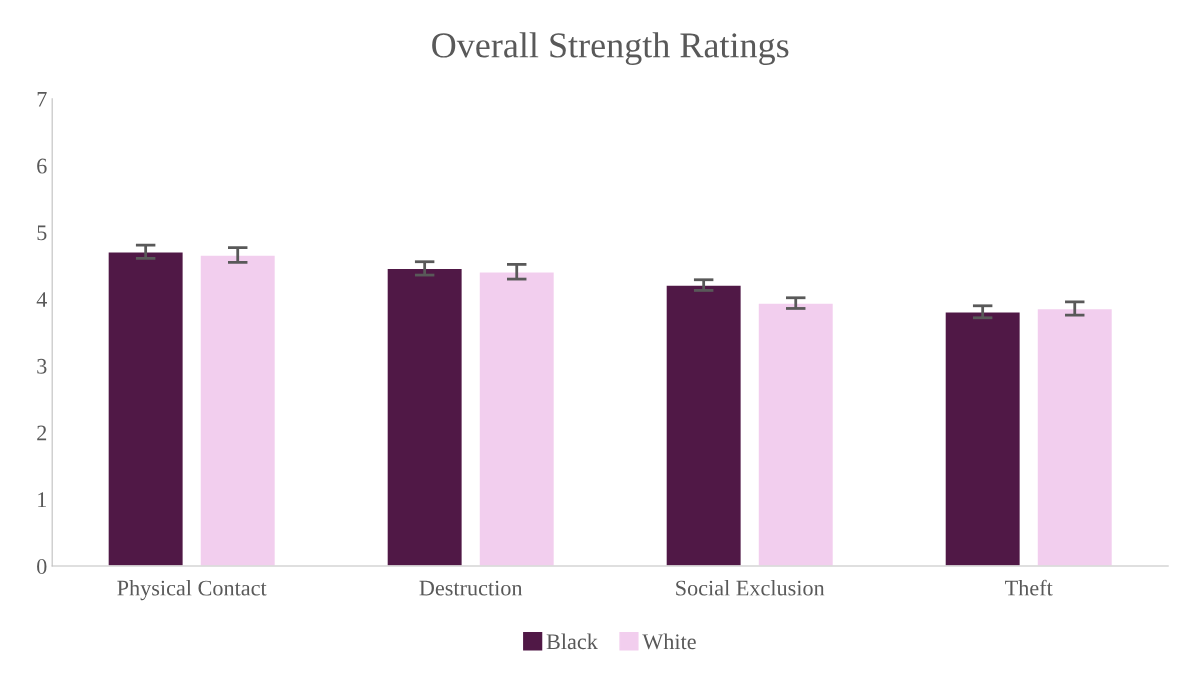 Image resolution: width=1186 pixels, height=682 pixels. What do you see at coordinates (42, 233) in the screenshot?
I see `y-tick-label: 5` at bounding box center [42, 233].